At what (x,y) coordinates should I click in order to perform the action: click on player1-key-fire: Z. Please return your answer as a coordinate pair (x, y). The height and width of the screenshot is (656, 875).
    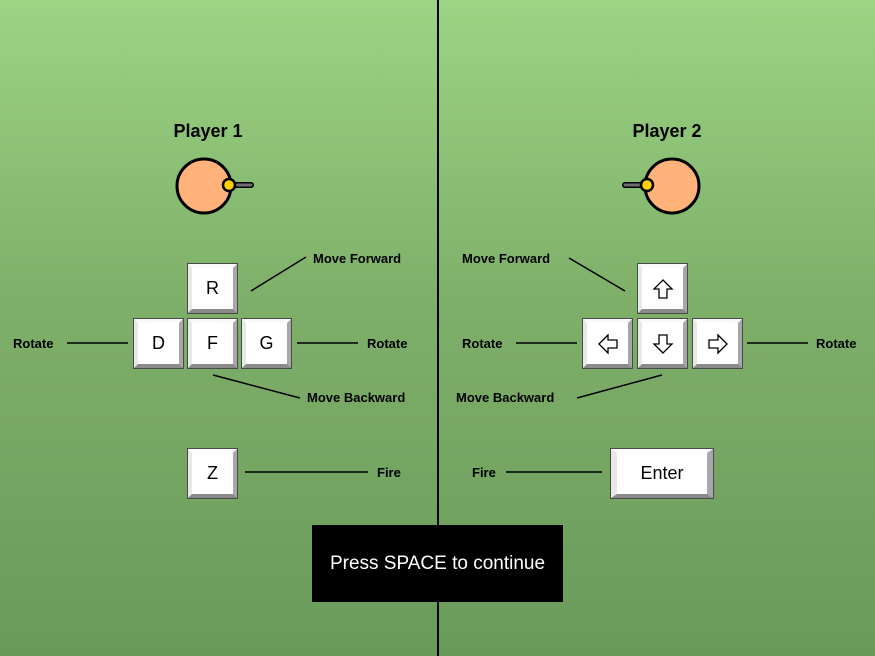
    Looking at the image, I should click on (212, 473).